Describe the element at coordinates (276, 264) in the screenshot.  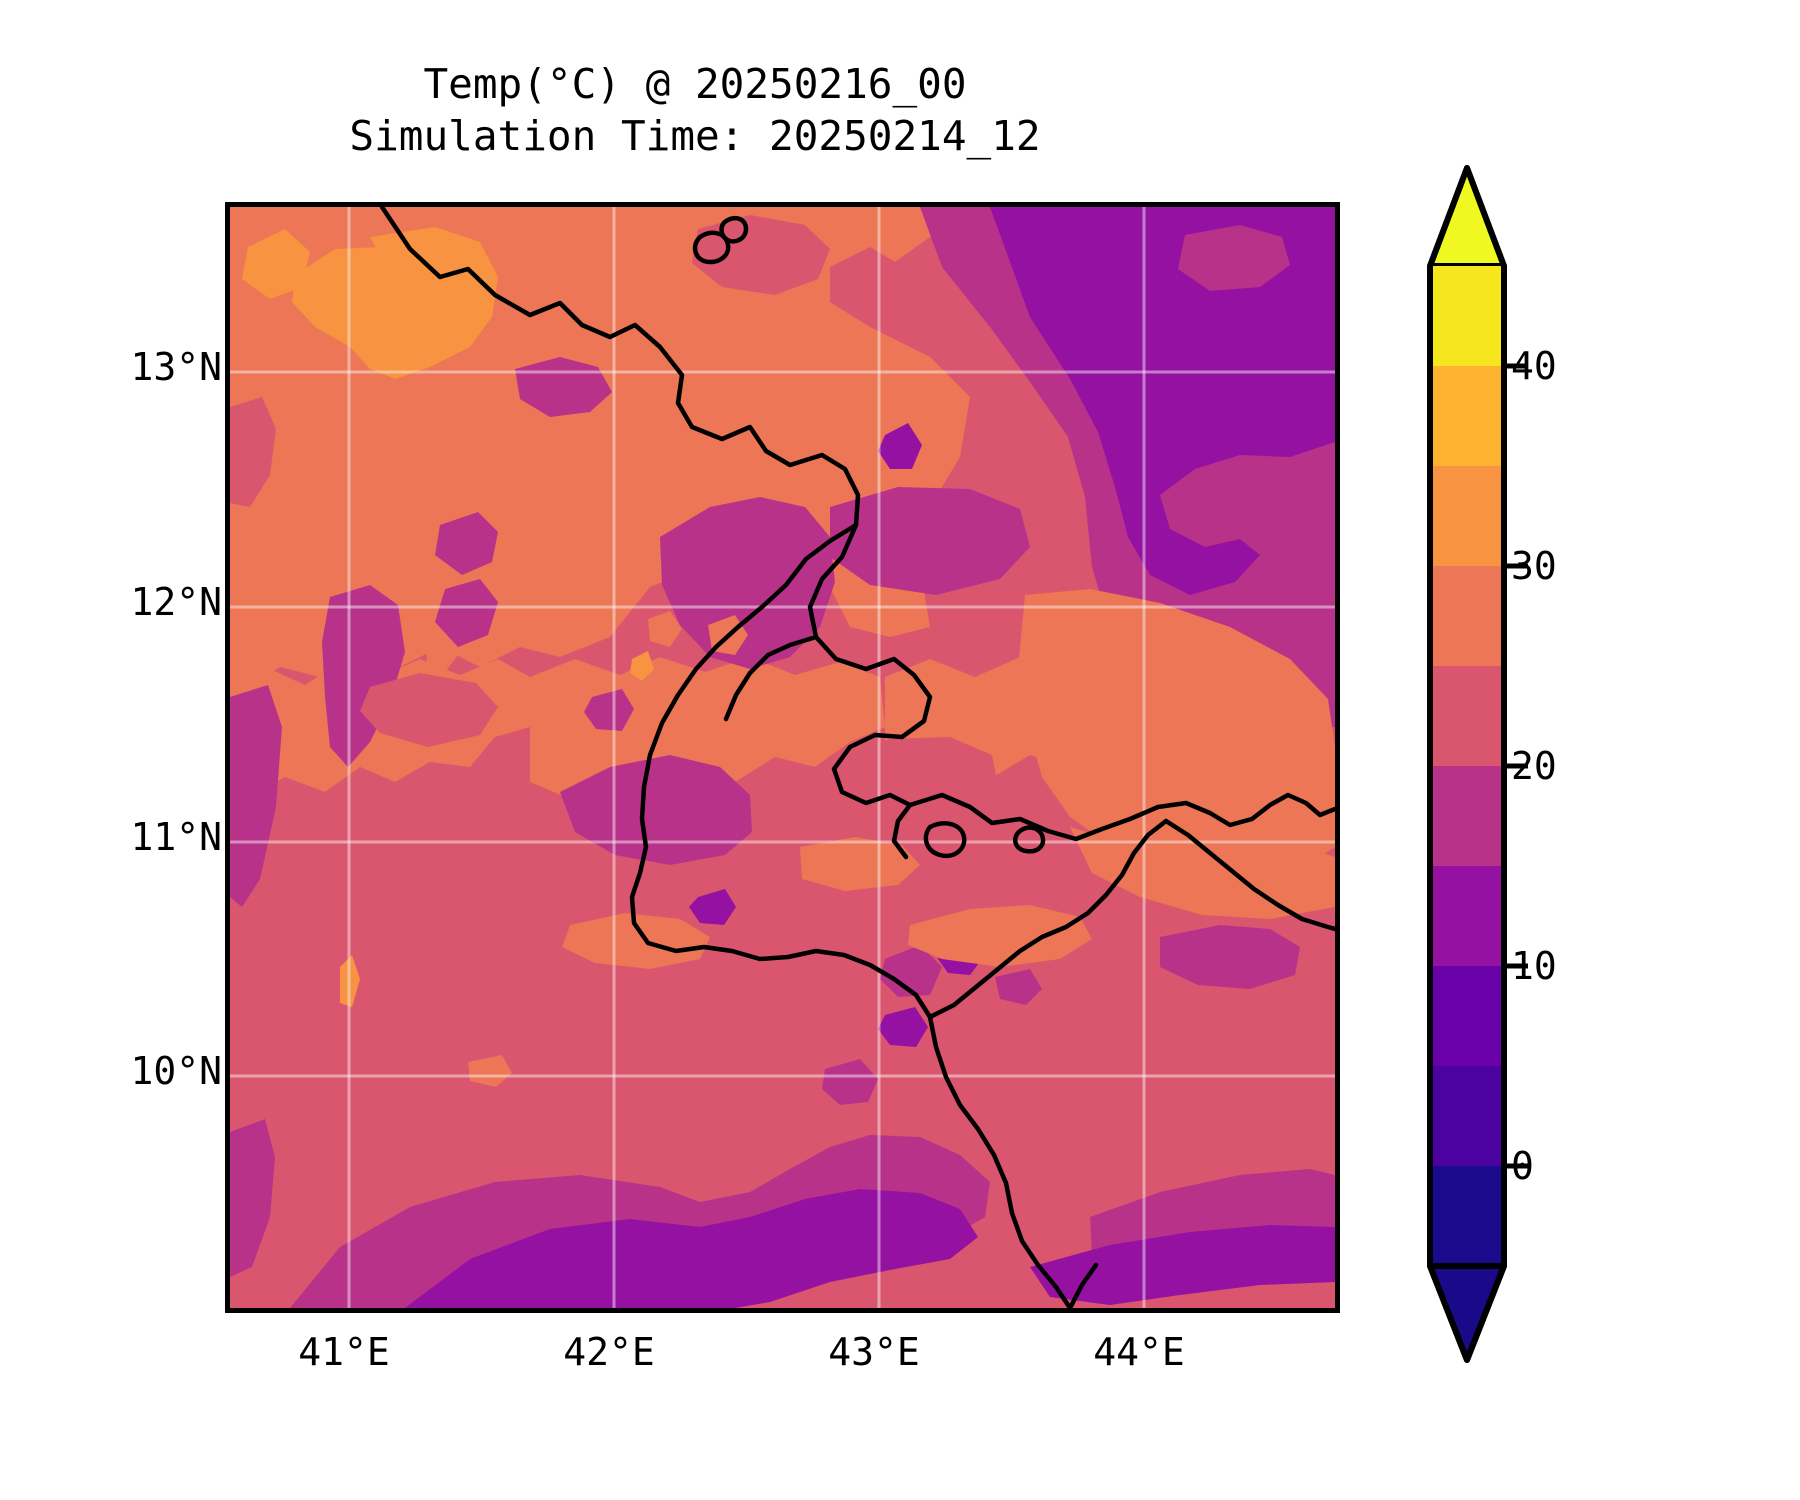
I see `contour-band-30-35-nw-blob` at that location.